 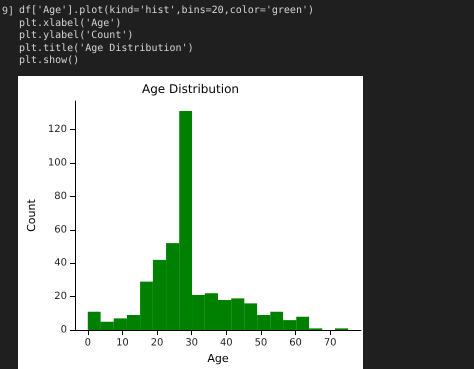 I want to click on x-tick-label: 40, so click(x=226, y=343).